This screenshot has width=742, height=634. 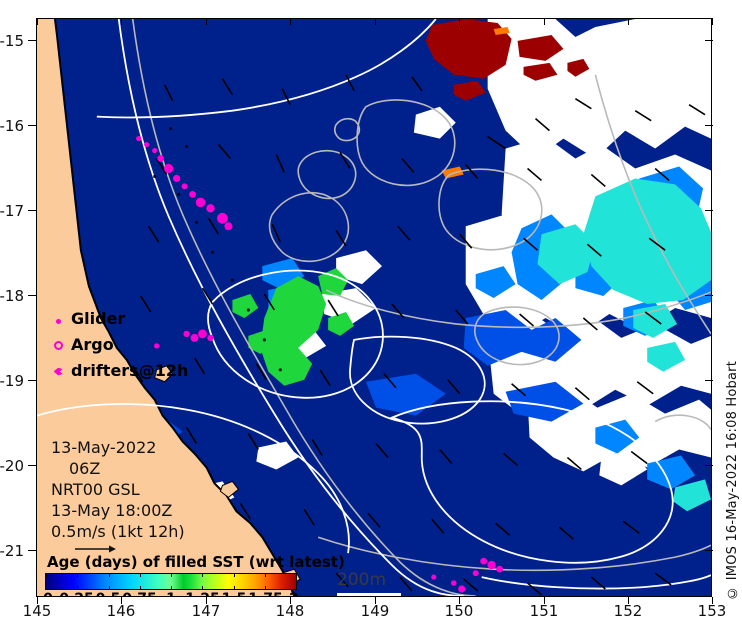 What do you see at coordinates (112, 510) in the screenshot?
I see `info-valid-time: 13-May 18:00Z` at bounding box center [112, 510].